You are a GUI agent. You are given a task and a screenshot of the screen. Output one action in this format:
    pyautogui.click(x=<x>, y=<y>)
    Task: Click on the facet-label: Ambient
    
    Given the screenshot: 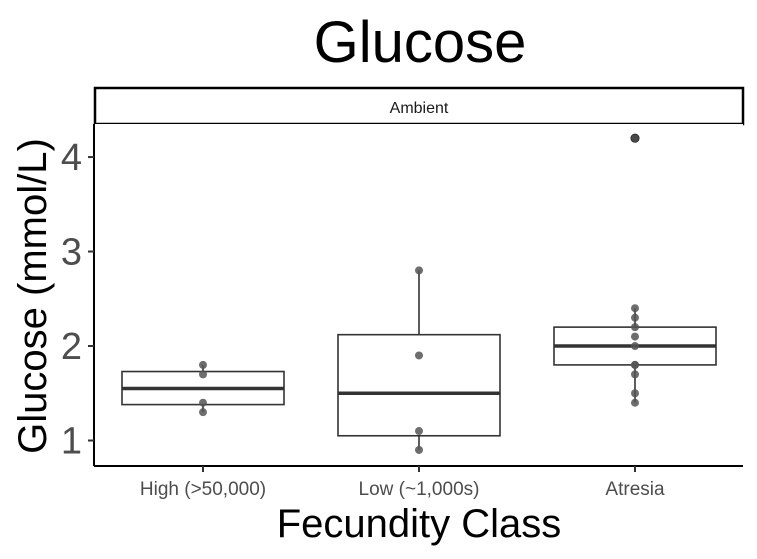 What is the action you would take?
    pyautogui.click(x=419, y=108)
    